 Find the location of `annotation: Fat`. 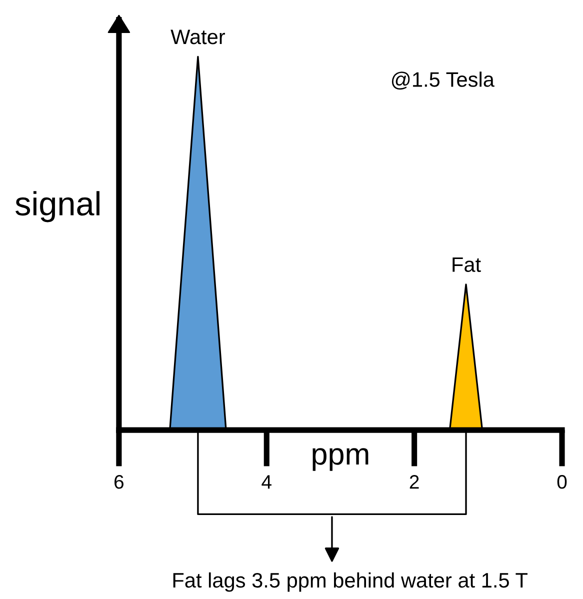

annotation: Fat is located at coordinates (466, 264).